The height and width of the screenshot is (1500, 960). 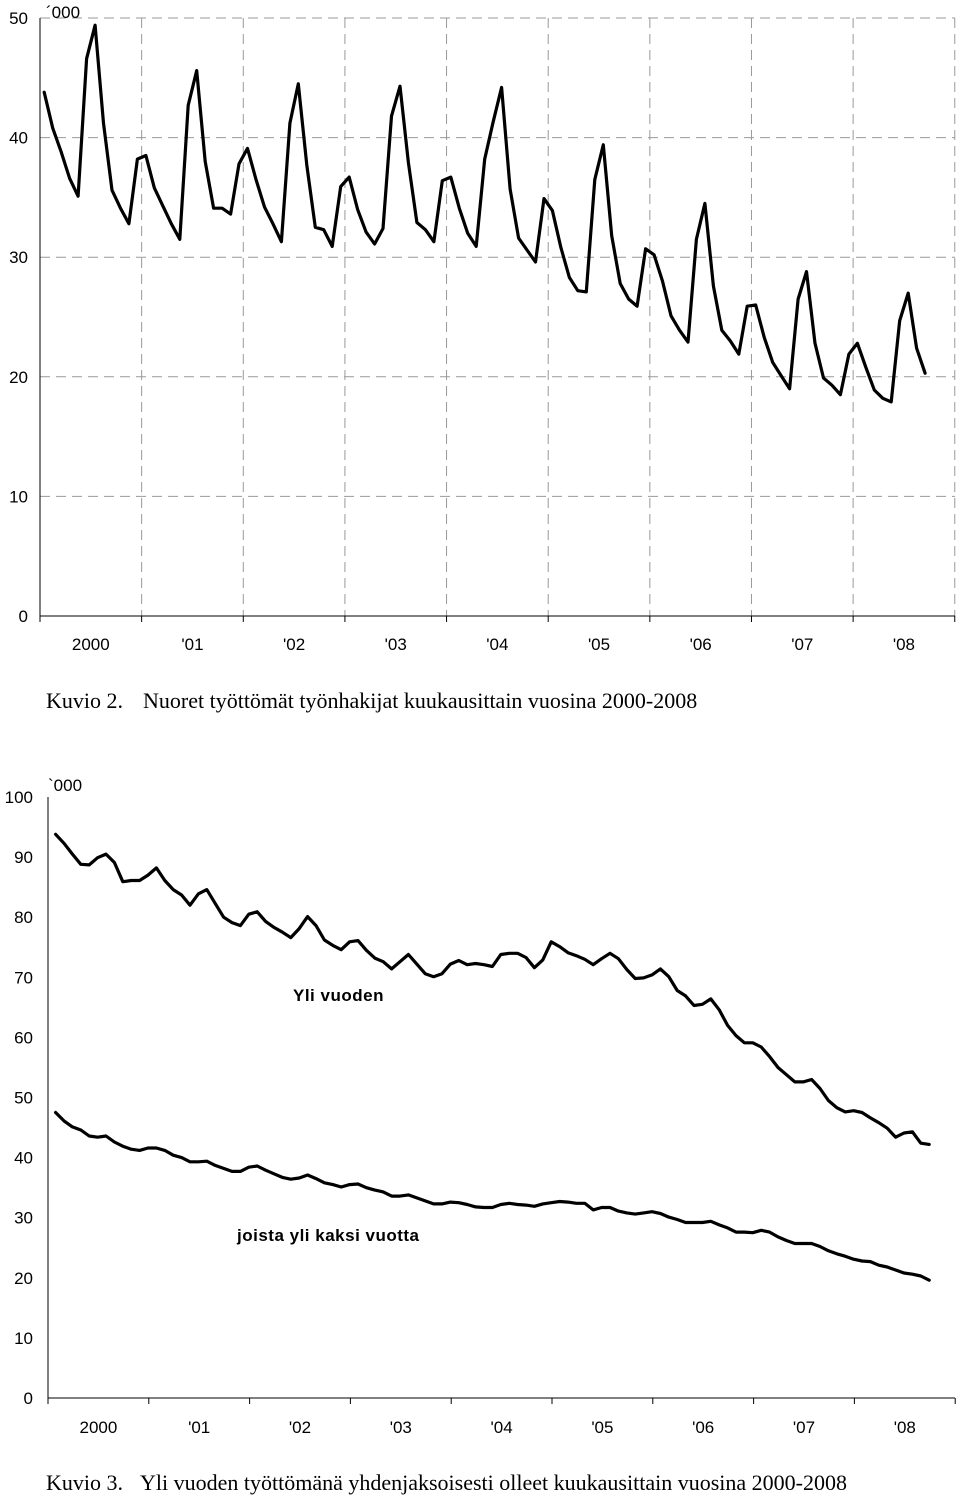 What do you see at coordinates (65, 785) in the screenshot?
I see `chart-2-unit-label: `000` at bounding box center [65, 785].